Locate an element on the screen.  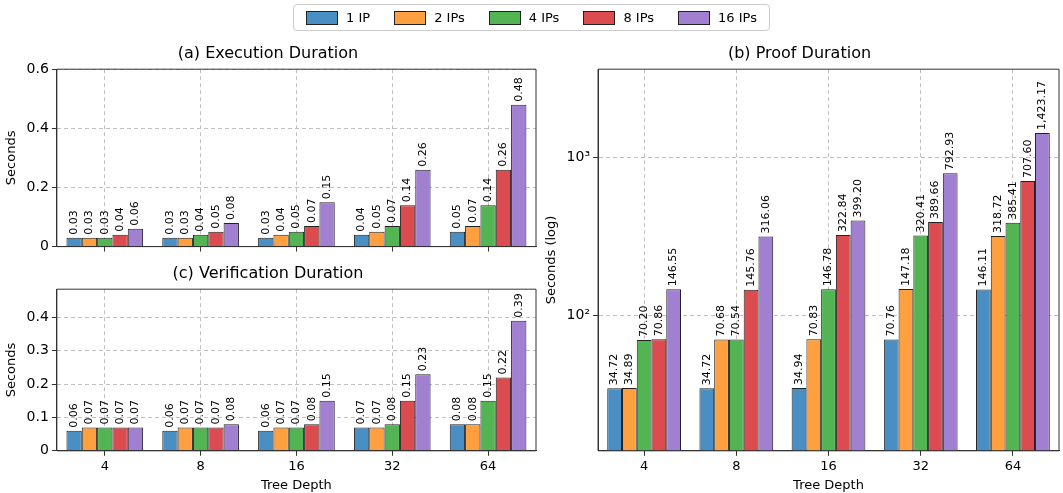
chart-title: (c) Verification Duration is located at coordinates (268, 272).